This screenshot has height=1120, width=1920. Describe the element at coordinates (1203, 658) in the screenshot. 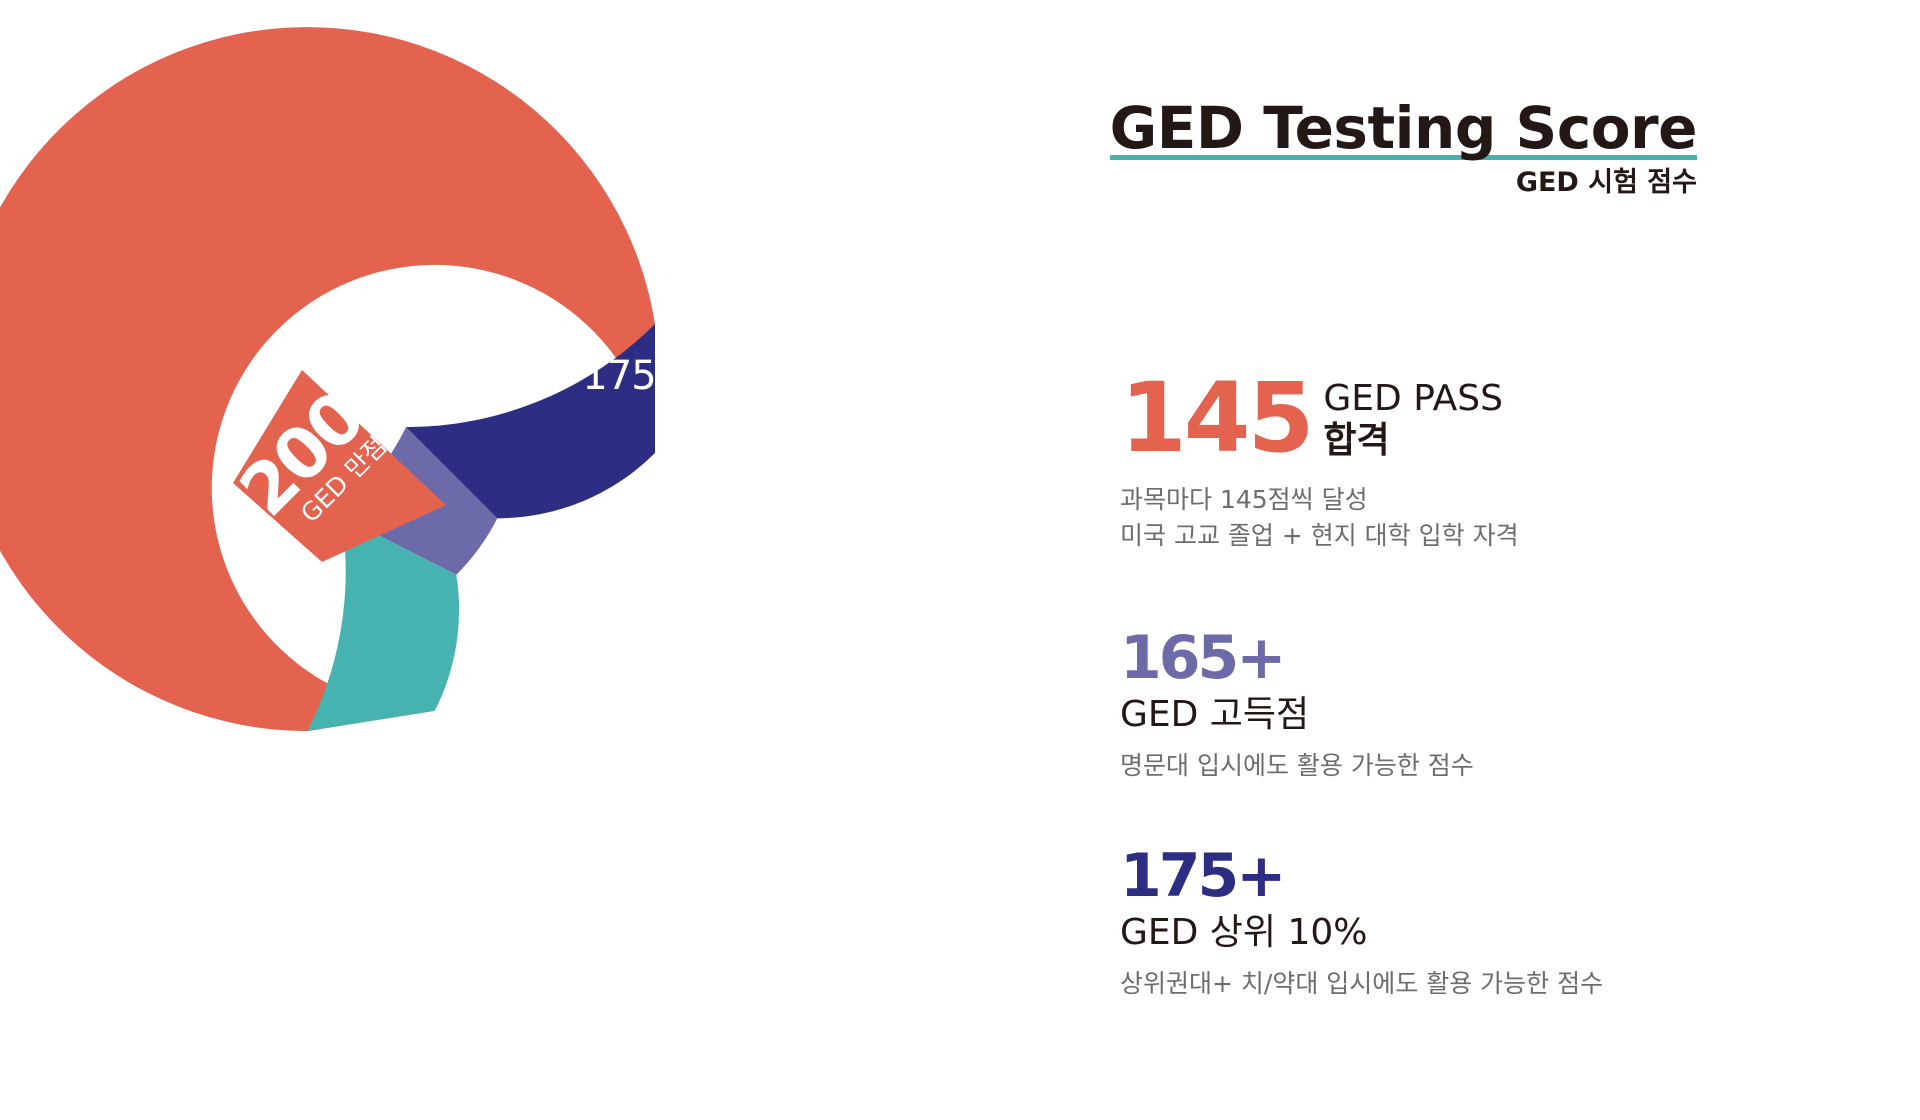

I see `high-score: 165+` at that location.